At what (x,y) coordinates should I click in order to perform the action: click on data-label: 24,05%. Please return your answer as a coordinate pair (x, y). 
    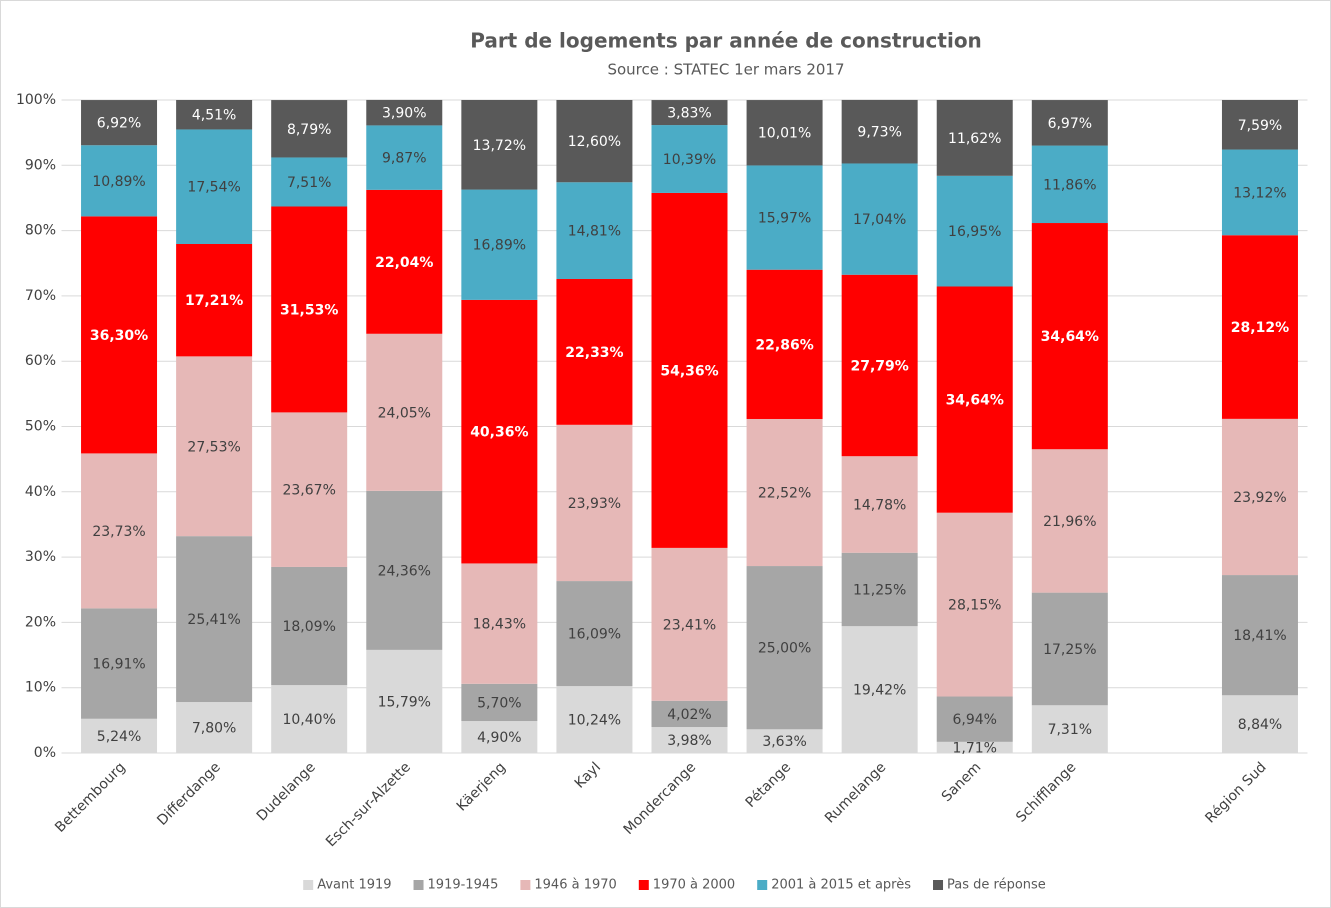
    Looking at the image, I should click on (404, 413).